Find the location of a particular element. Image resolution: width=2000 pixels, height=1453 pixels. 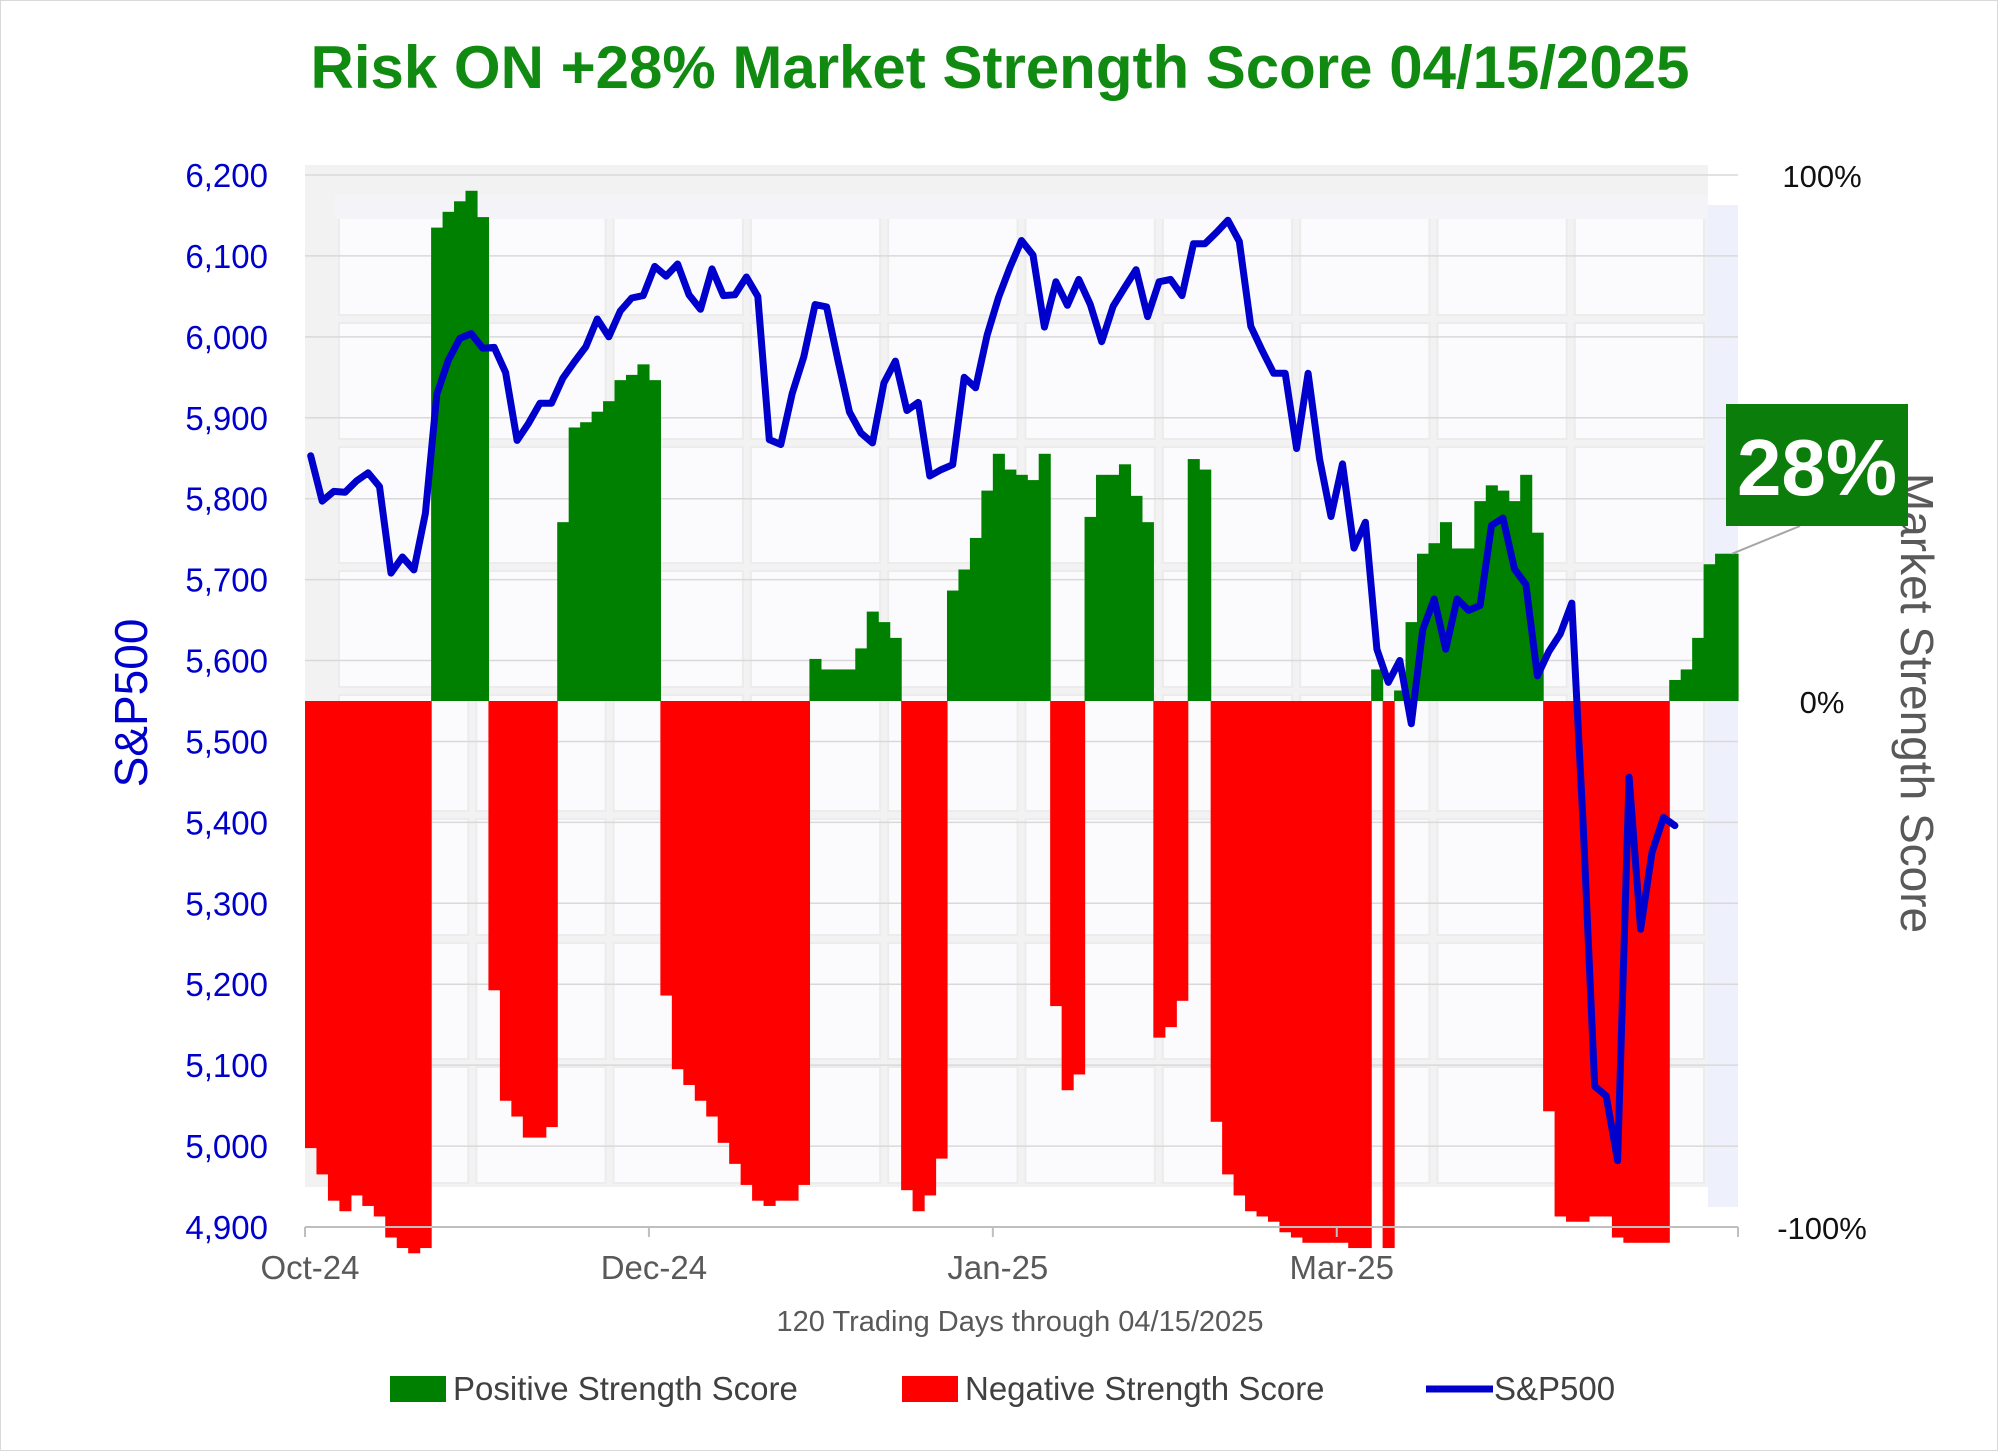

score-badge-text: 28% is located at coordinates (1817, 467).